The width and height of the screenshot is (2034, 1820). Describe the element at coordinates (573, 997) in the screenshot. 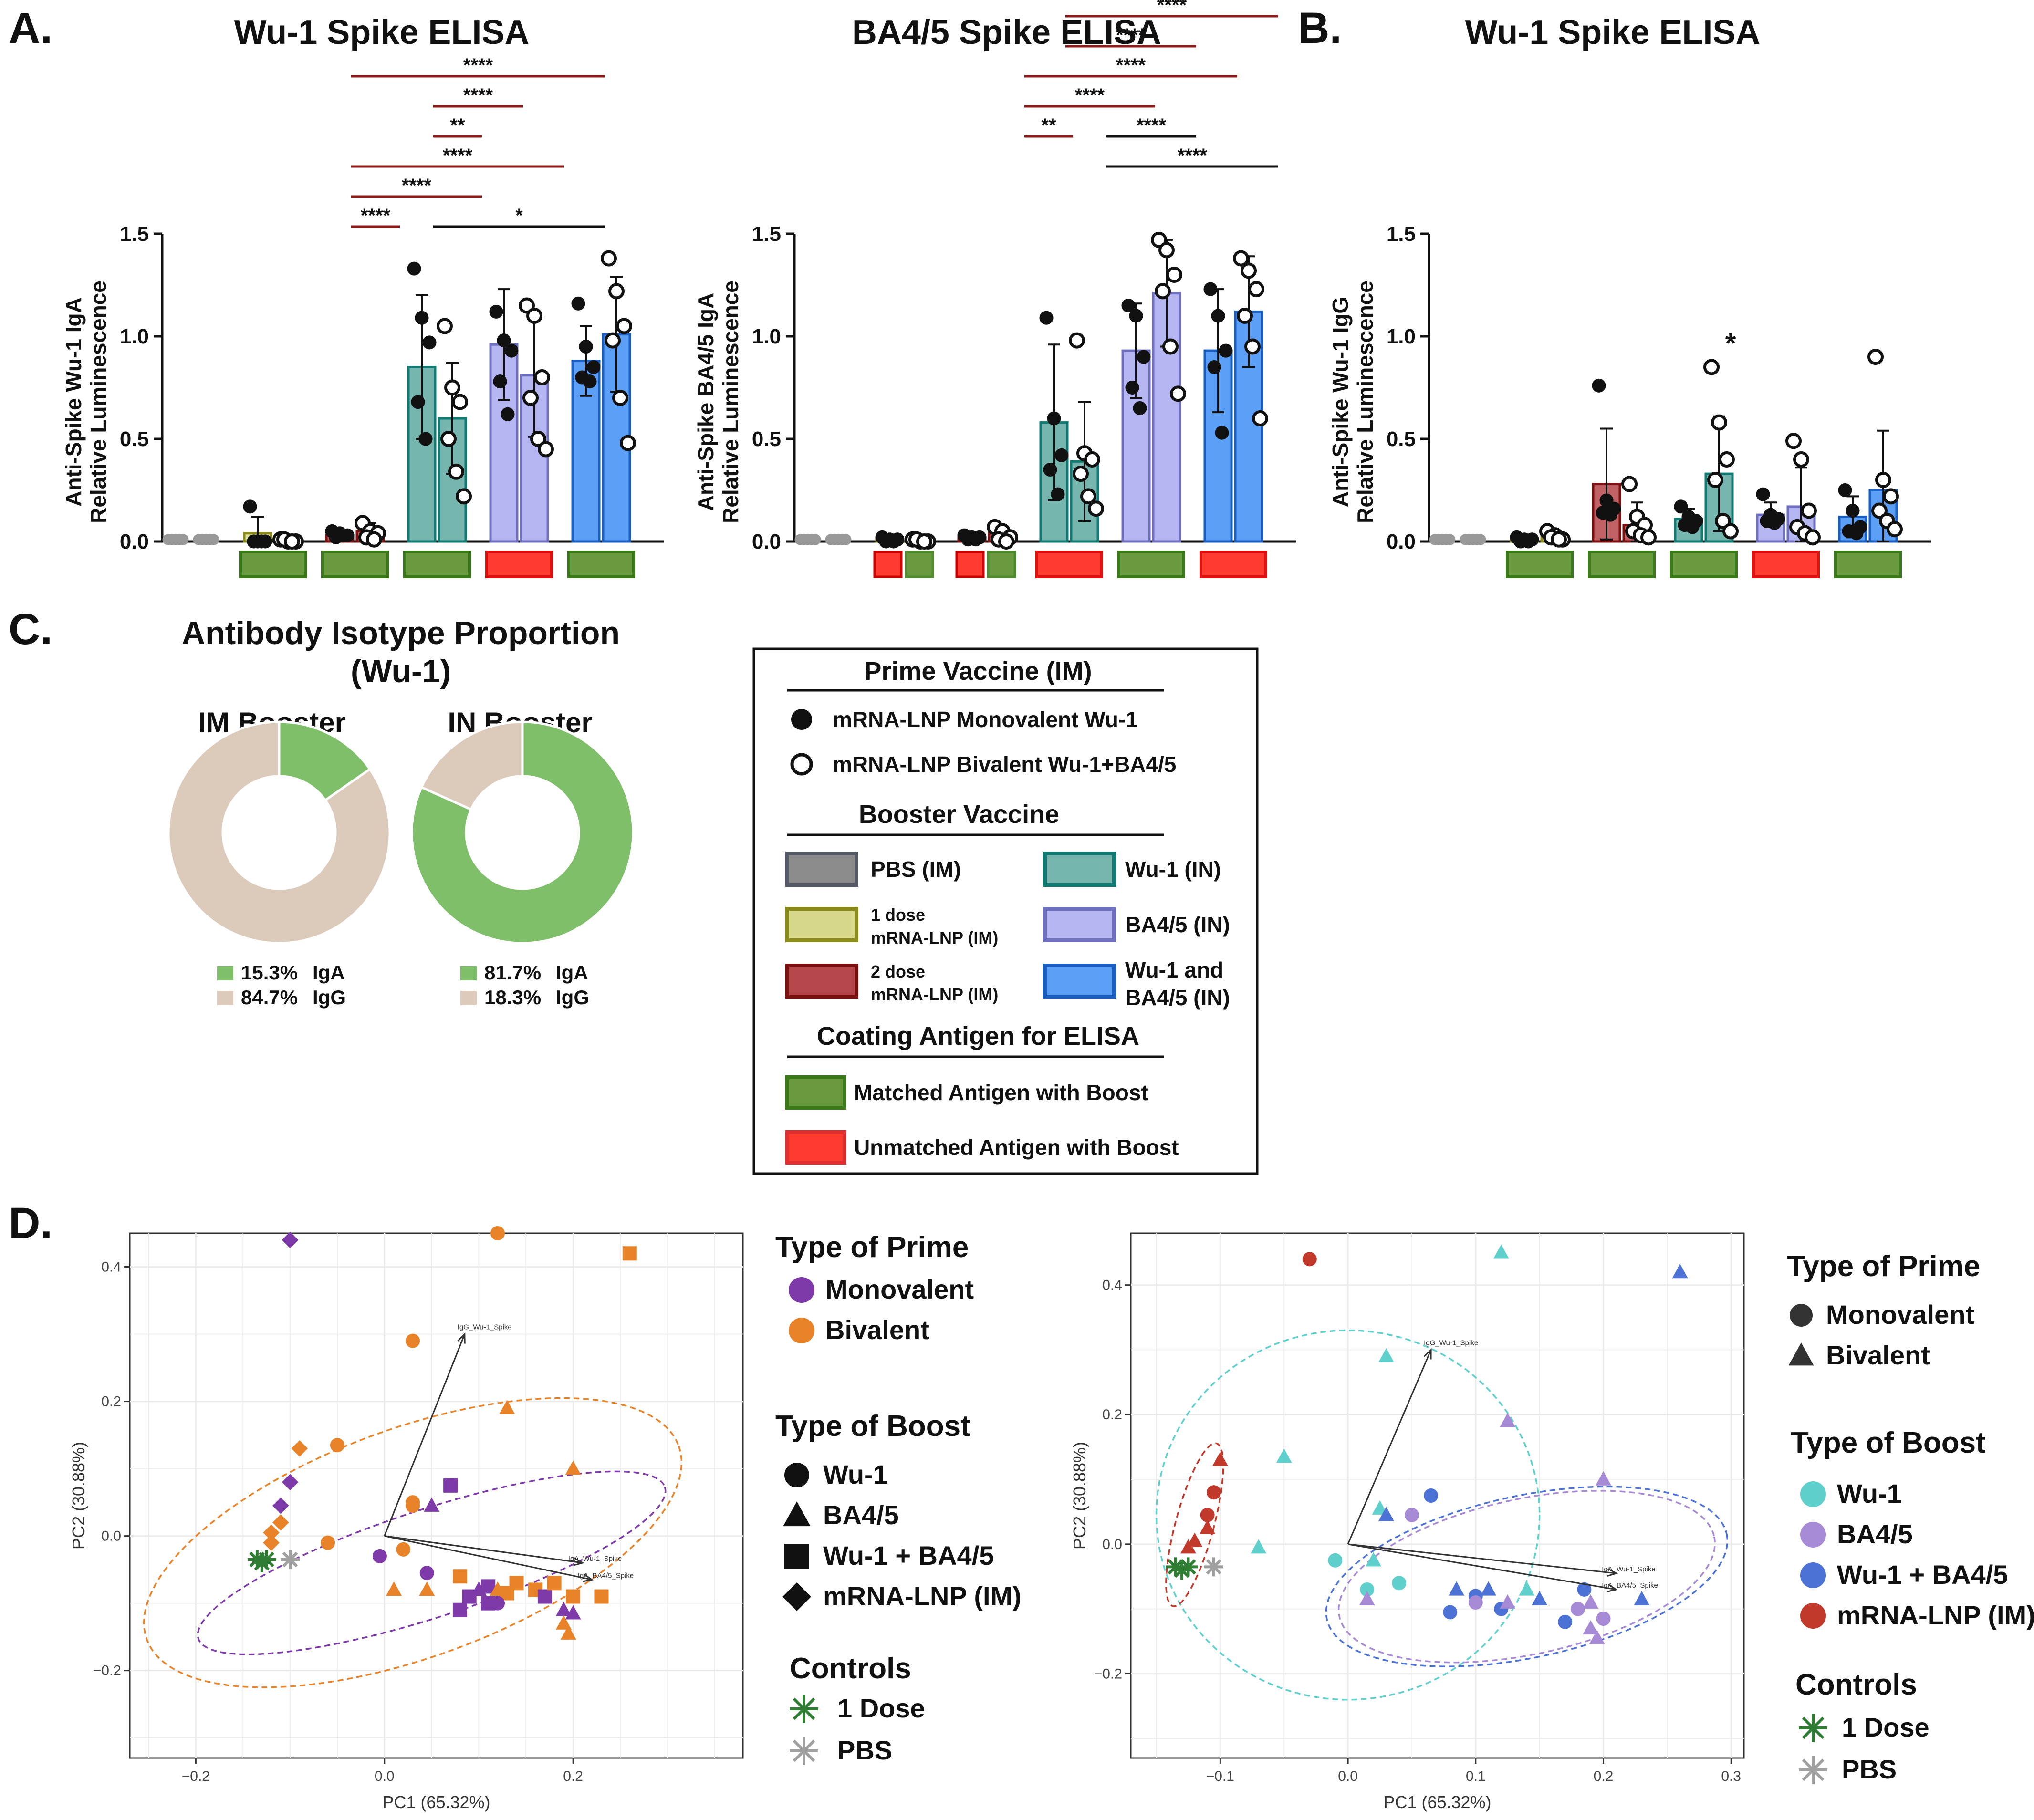

I see `donut-legend-label: IgG` at that location.